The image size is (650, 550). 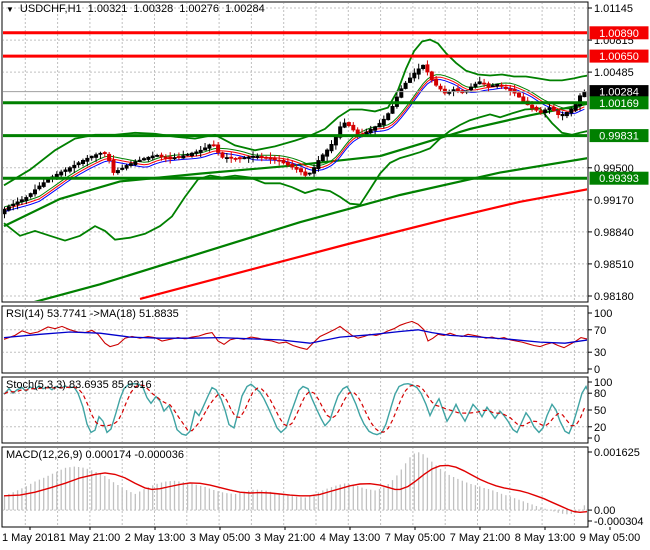 What do you see at coordinates (295, 336) in the screenshot?
I see `rsi-rsi-ma-line` at bounding box center [295, 336].